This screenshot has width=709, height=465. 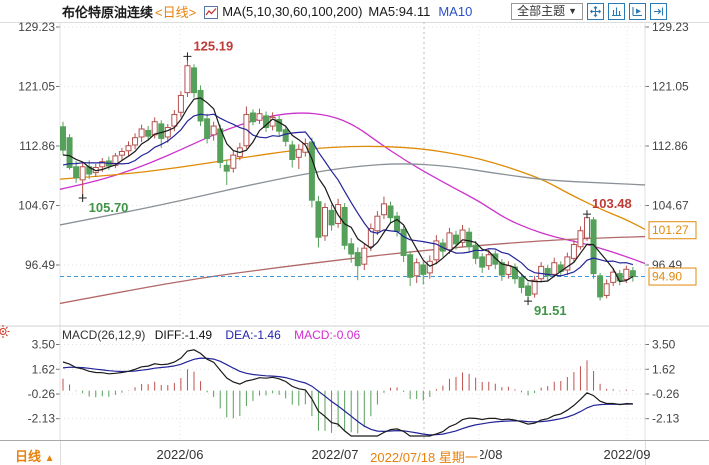 What do you see at coordinates (42, 394) in the screenshot?
I see `macd-axis-label-left: -0.26` at bounding box center [42, 394].